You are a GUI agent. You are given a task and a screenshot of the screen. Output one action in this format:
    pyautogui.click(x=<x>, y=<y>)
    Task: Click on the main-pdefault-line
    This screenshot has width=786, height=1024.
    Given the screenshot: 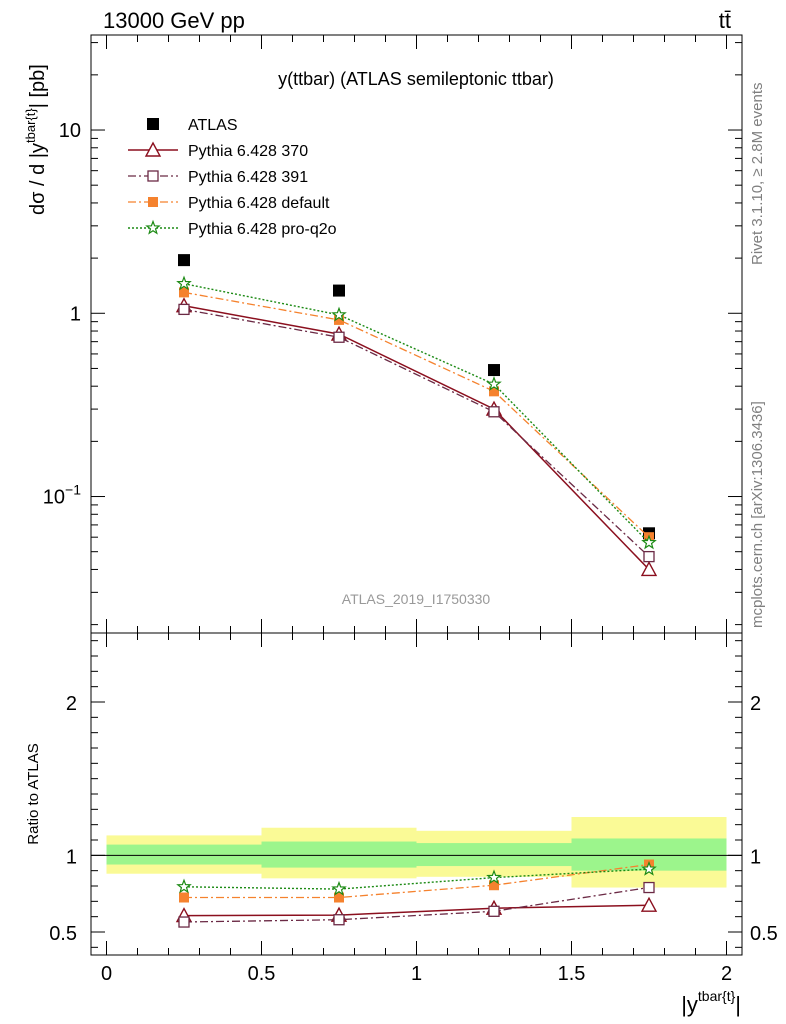 What is the action you would take?
    pyautogui.click(x=416, y=414)
    